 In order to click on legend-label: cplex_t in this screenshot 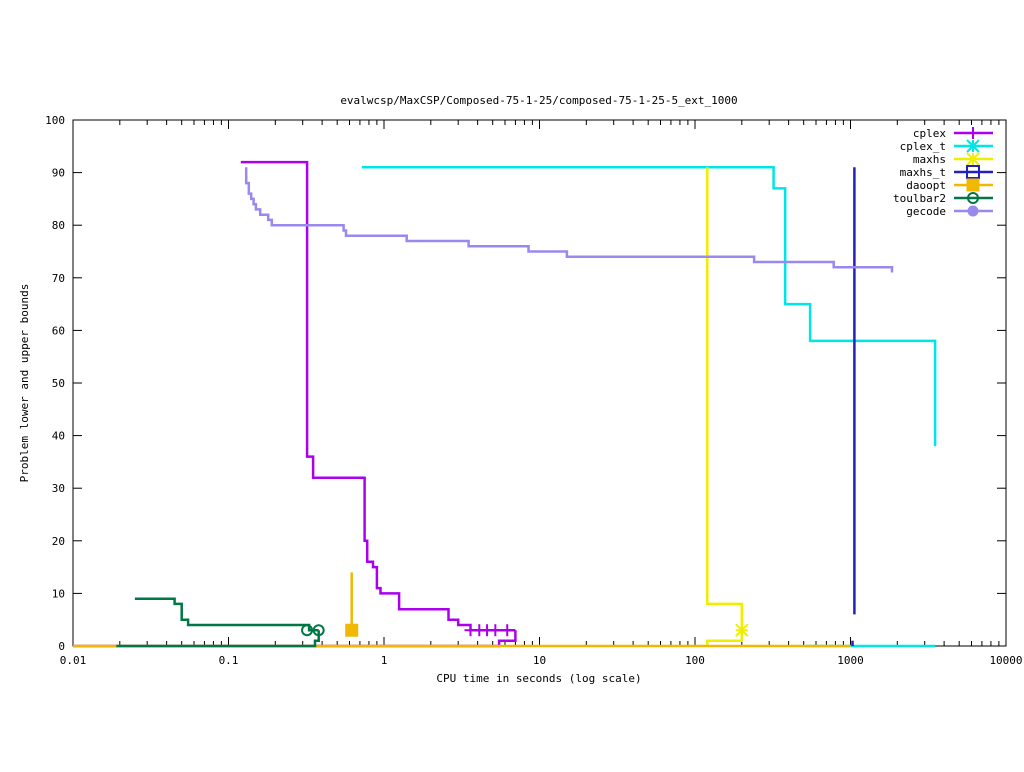, I will do `click(923, 146)`.